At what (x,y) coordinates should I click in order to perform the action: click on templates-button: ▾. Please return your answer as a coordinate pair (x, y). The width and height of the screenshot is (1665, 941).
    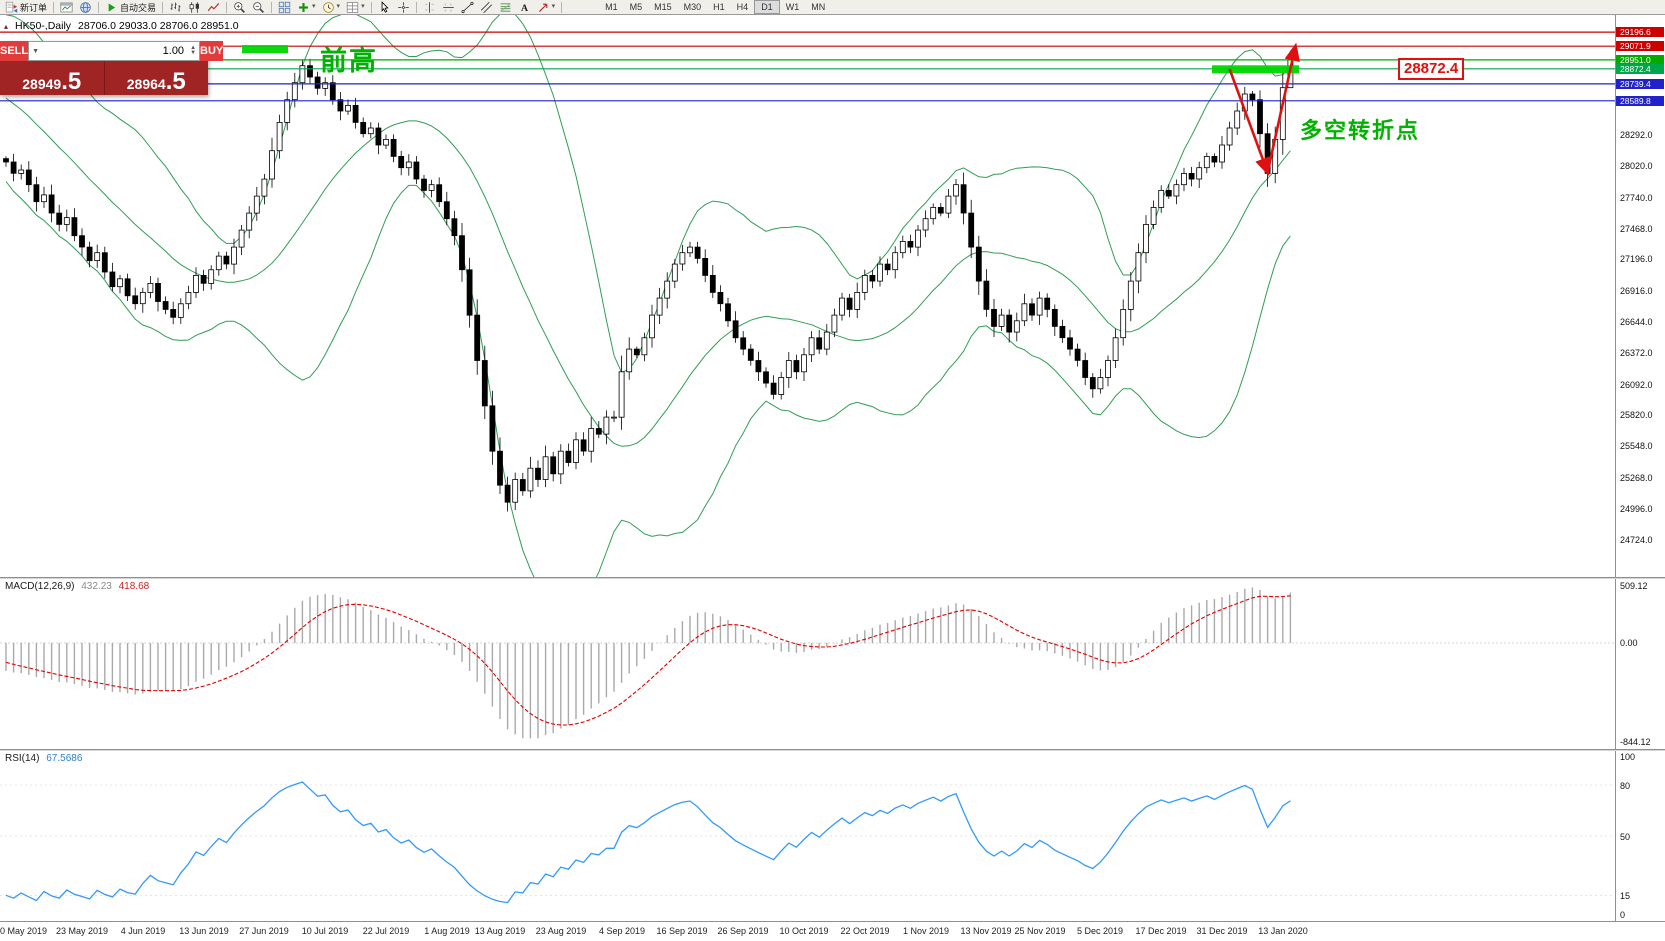
    Looking at the image, I should click on (355, 7).